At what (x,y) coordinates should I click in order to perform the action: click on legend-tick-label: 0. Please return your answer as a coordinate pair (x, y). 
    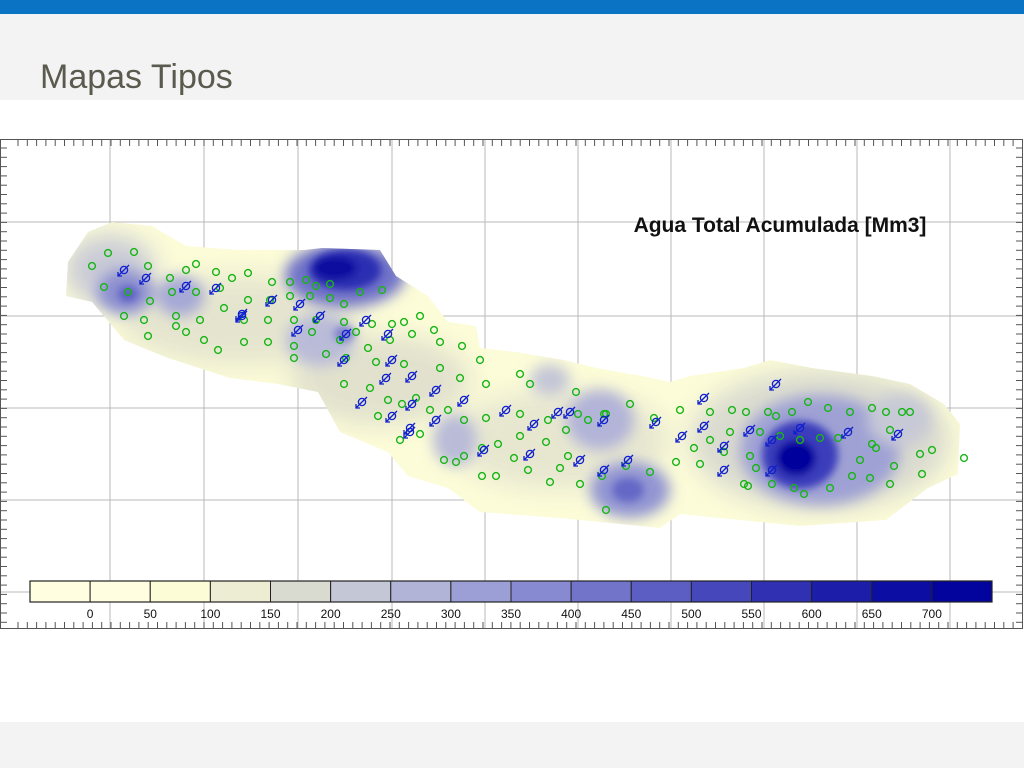
    Looking at the image, I should click on (90, 614).